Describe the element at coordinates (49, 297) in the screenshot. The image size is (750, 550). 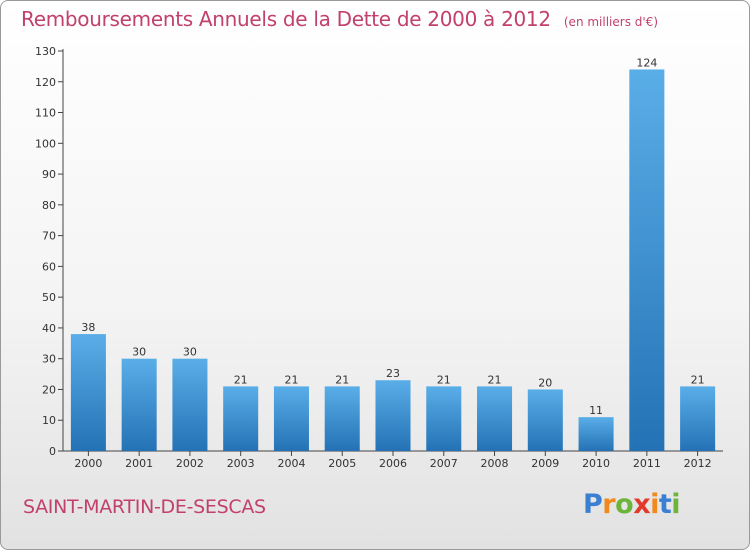
I see `y-tick-label: 50` at that location.